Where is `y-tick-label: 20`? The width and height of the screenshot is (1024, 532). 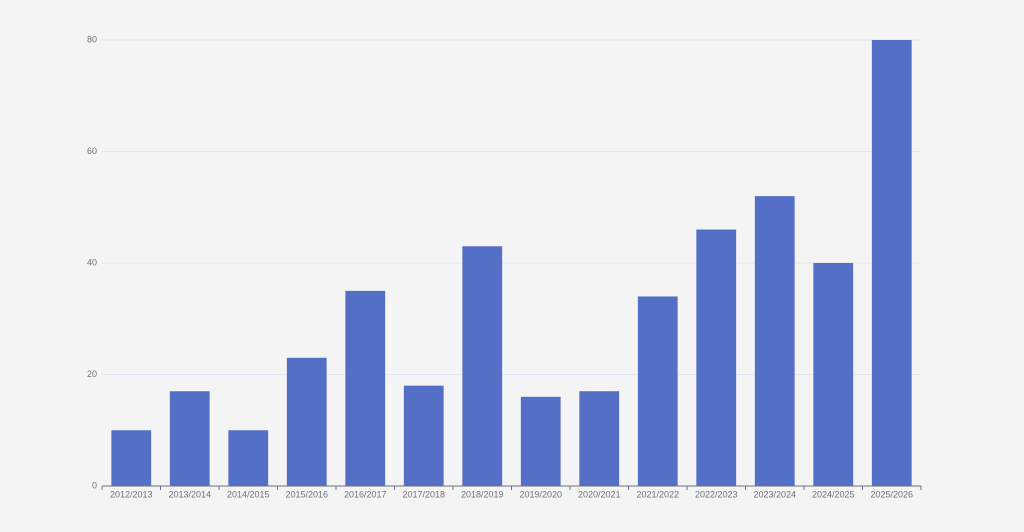
y-tick-label: 20 is located at coordinates (92, 374).